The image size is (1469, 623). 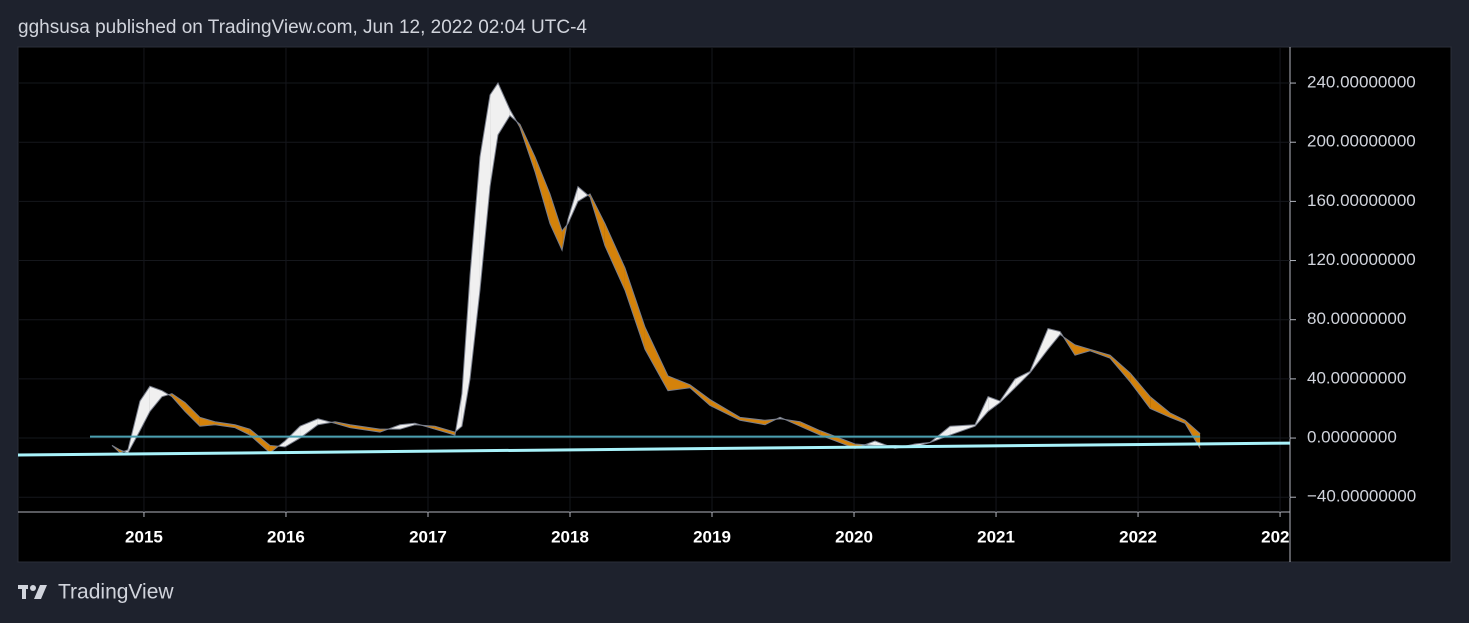 What do you see at coordinates (712, 536) in the screenshot?
I see `x-tick-label: 2019` at bounding box center [712, 536].